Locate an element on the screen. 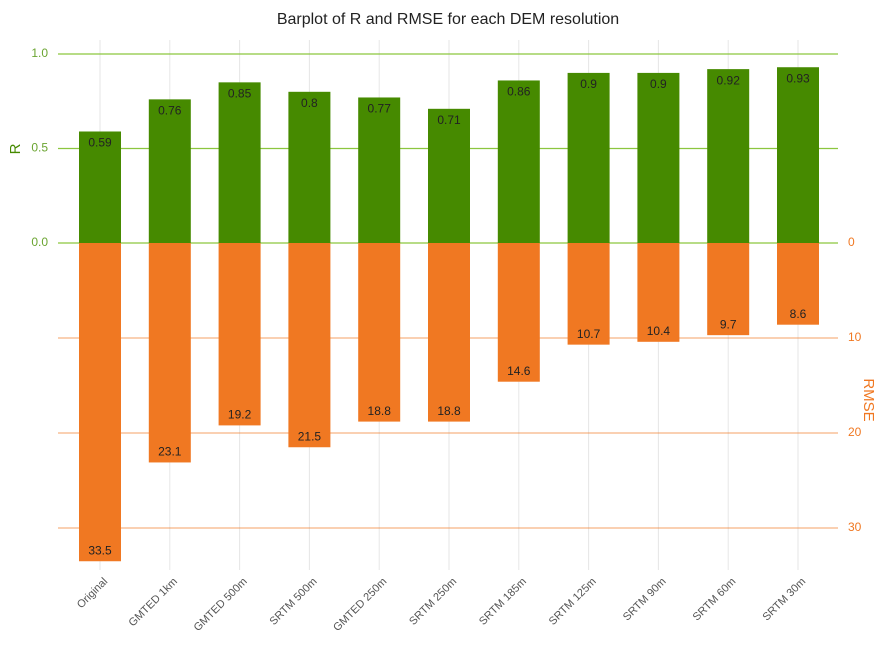 This screenshot has width=878, height=661. value-label: 9.7 is located at coordinates (728, 324).